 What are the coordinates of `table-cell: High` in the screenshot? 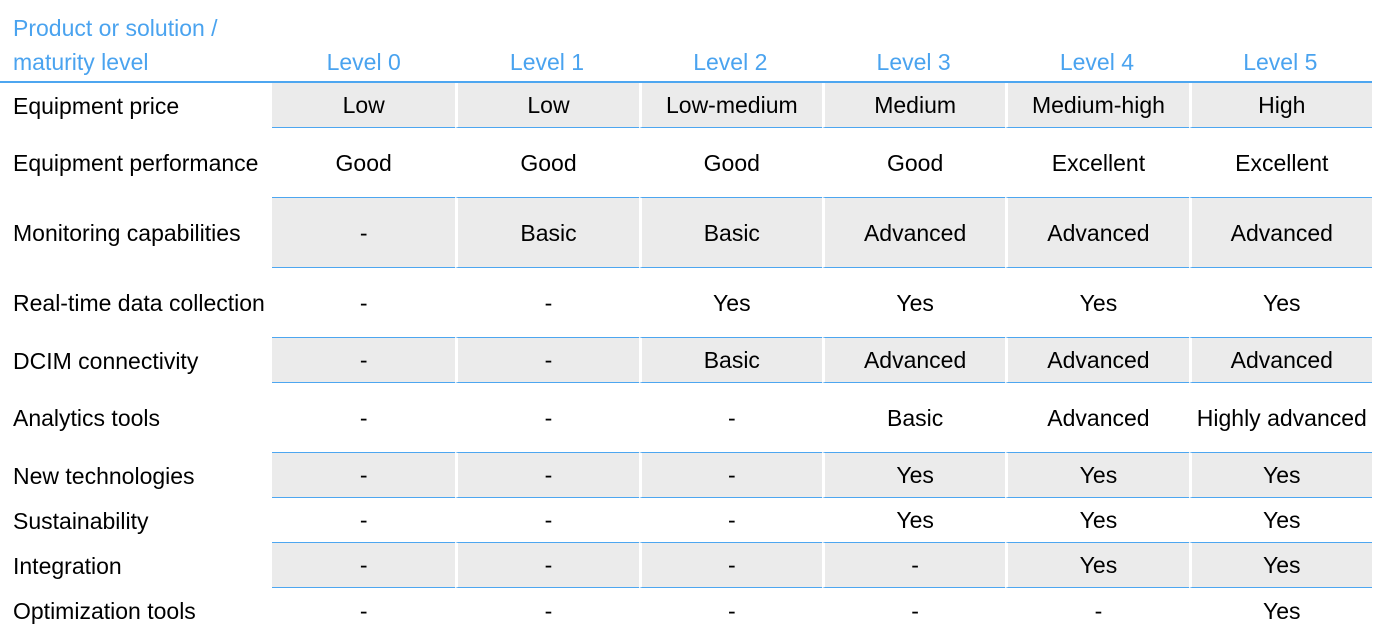 It's located at (1280, 105).